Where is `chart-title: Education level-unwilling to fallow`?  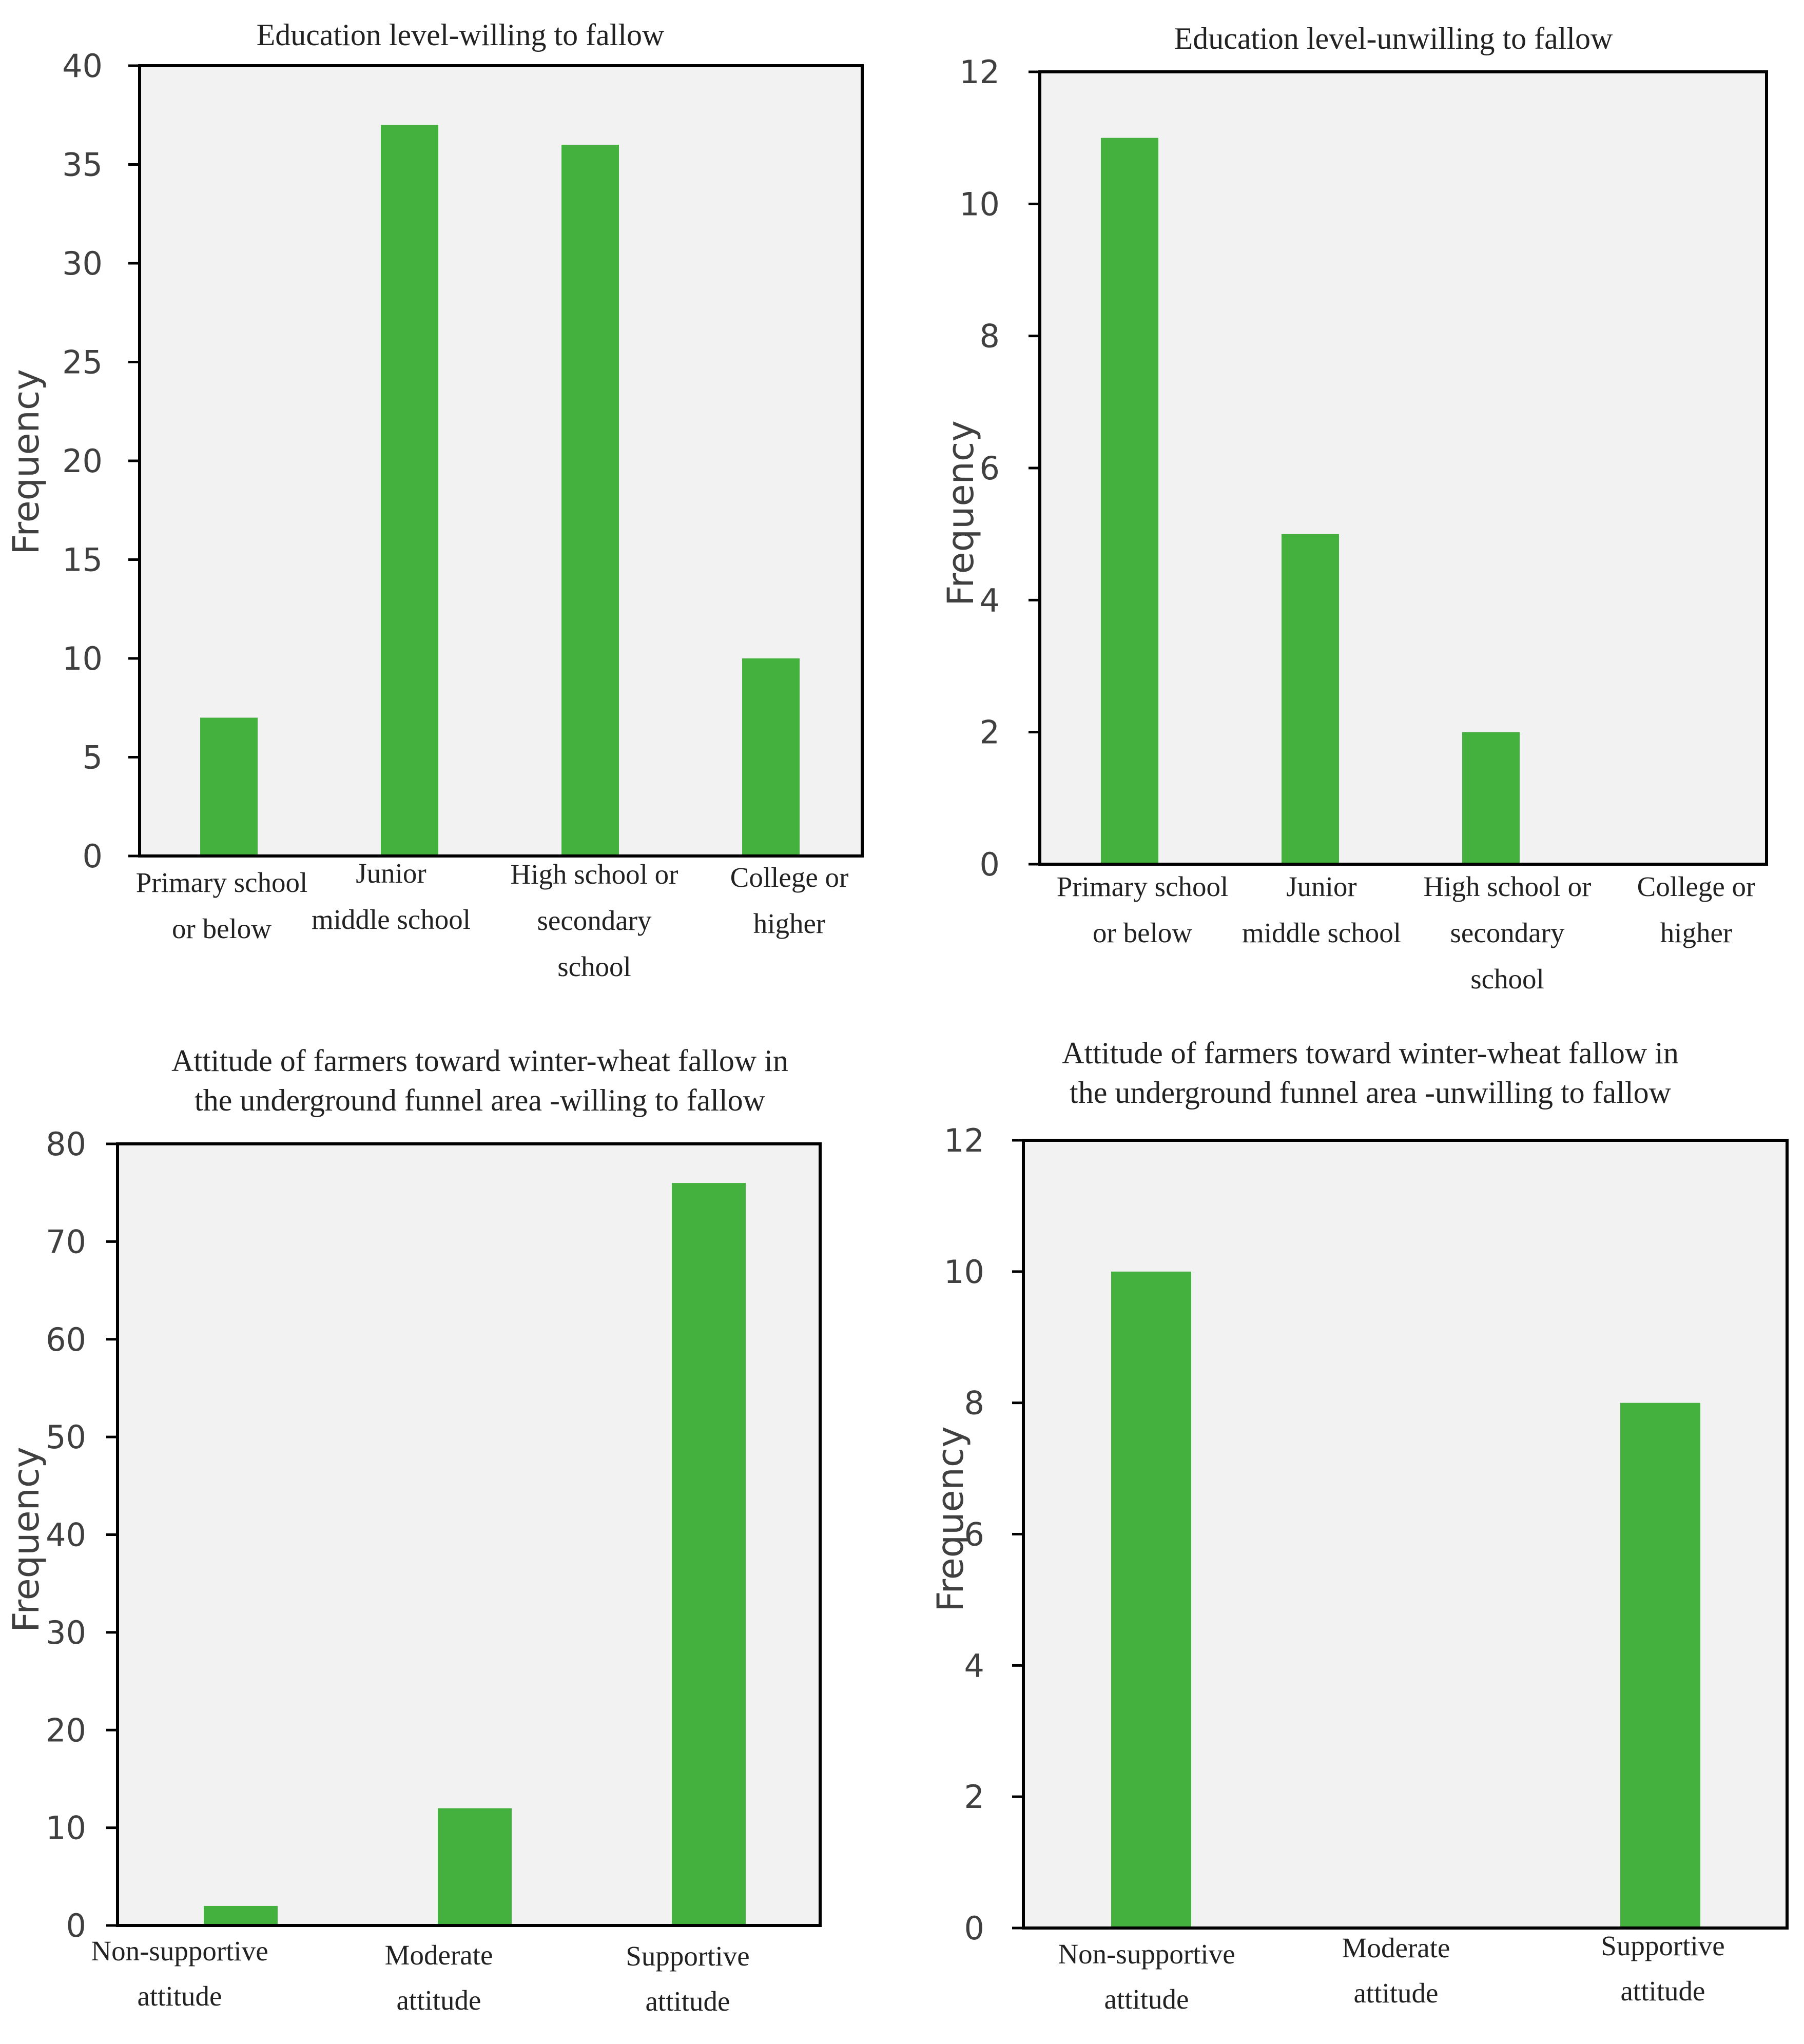
chart-title: Education level-unwilling to fallow is located at coordinates (1393, 38).